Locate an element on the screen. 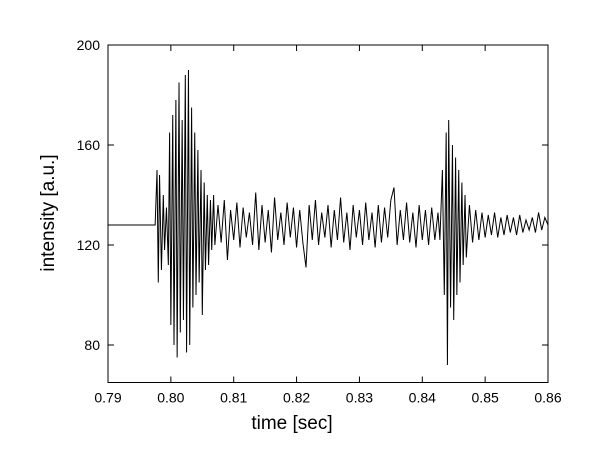 This screenshot has width=600, height=472. x-tick-label: 0.85 is located at coordinates (485, 398).